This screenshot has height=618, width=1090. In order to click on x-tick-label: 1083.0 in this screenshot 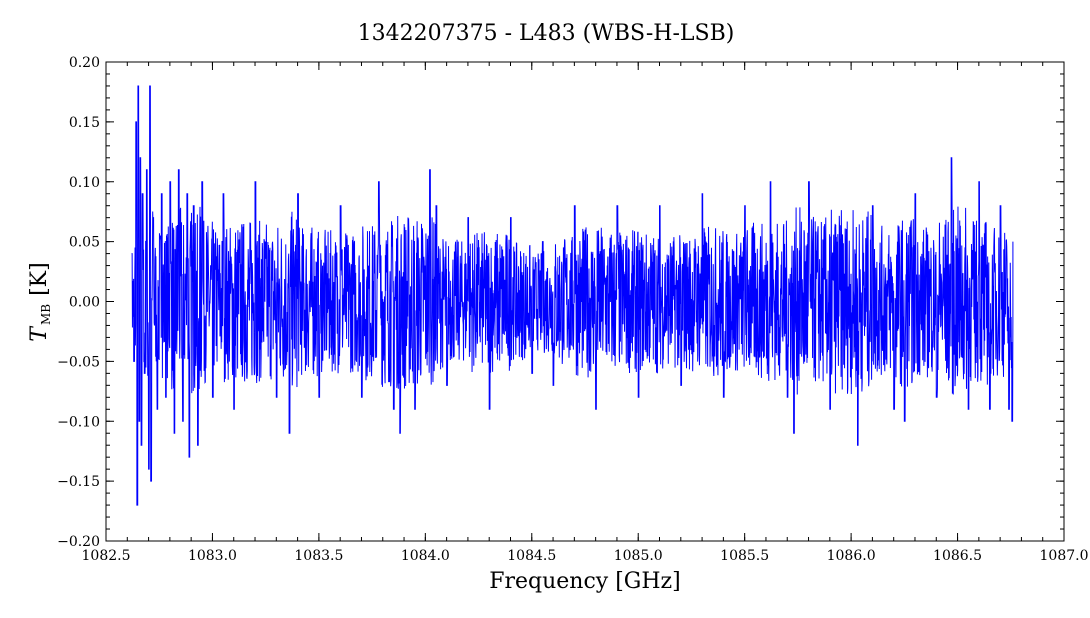, I will do `click(212, 556)`.